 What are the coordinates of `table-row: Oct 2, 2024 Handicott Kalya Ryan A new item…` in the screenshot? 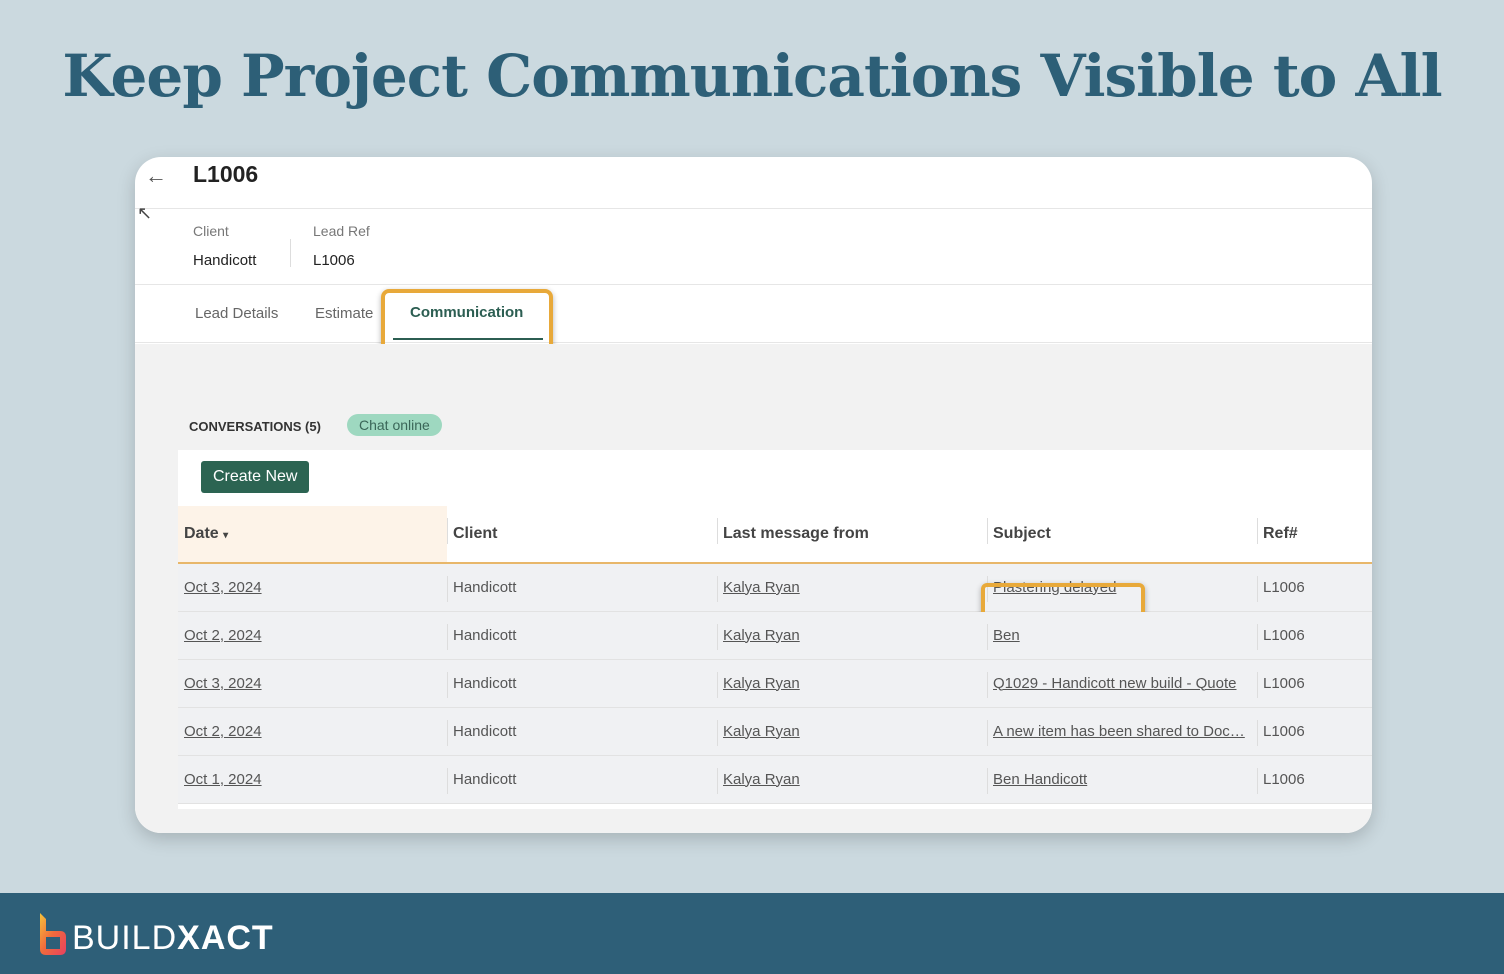 It's located at (775, 731).